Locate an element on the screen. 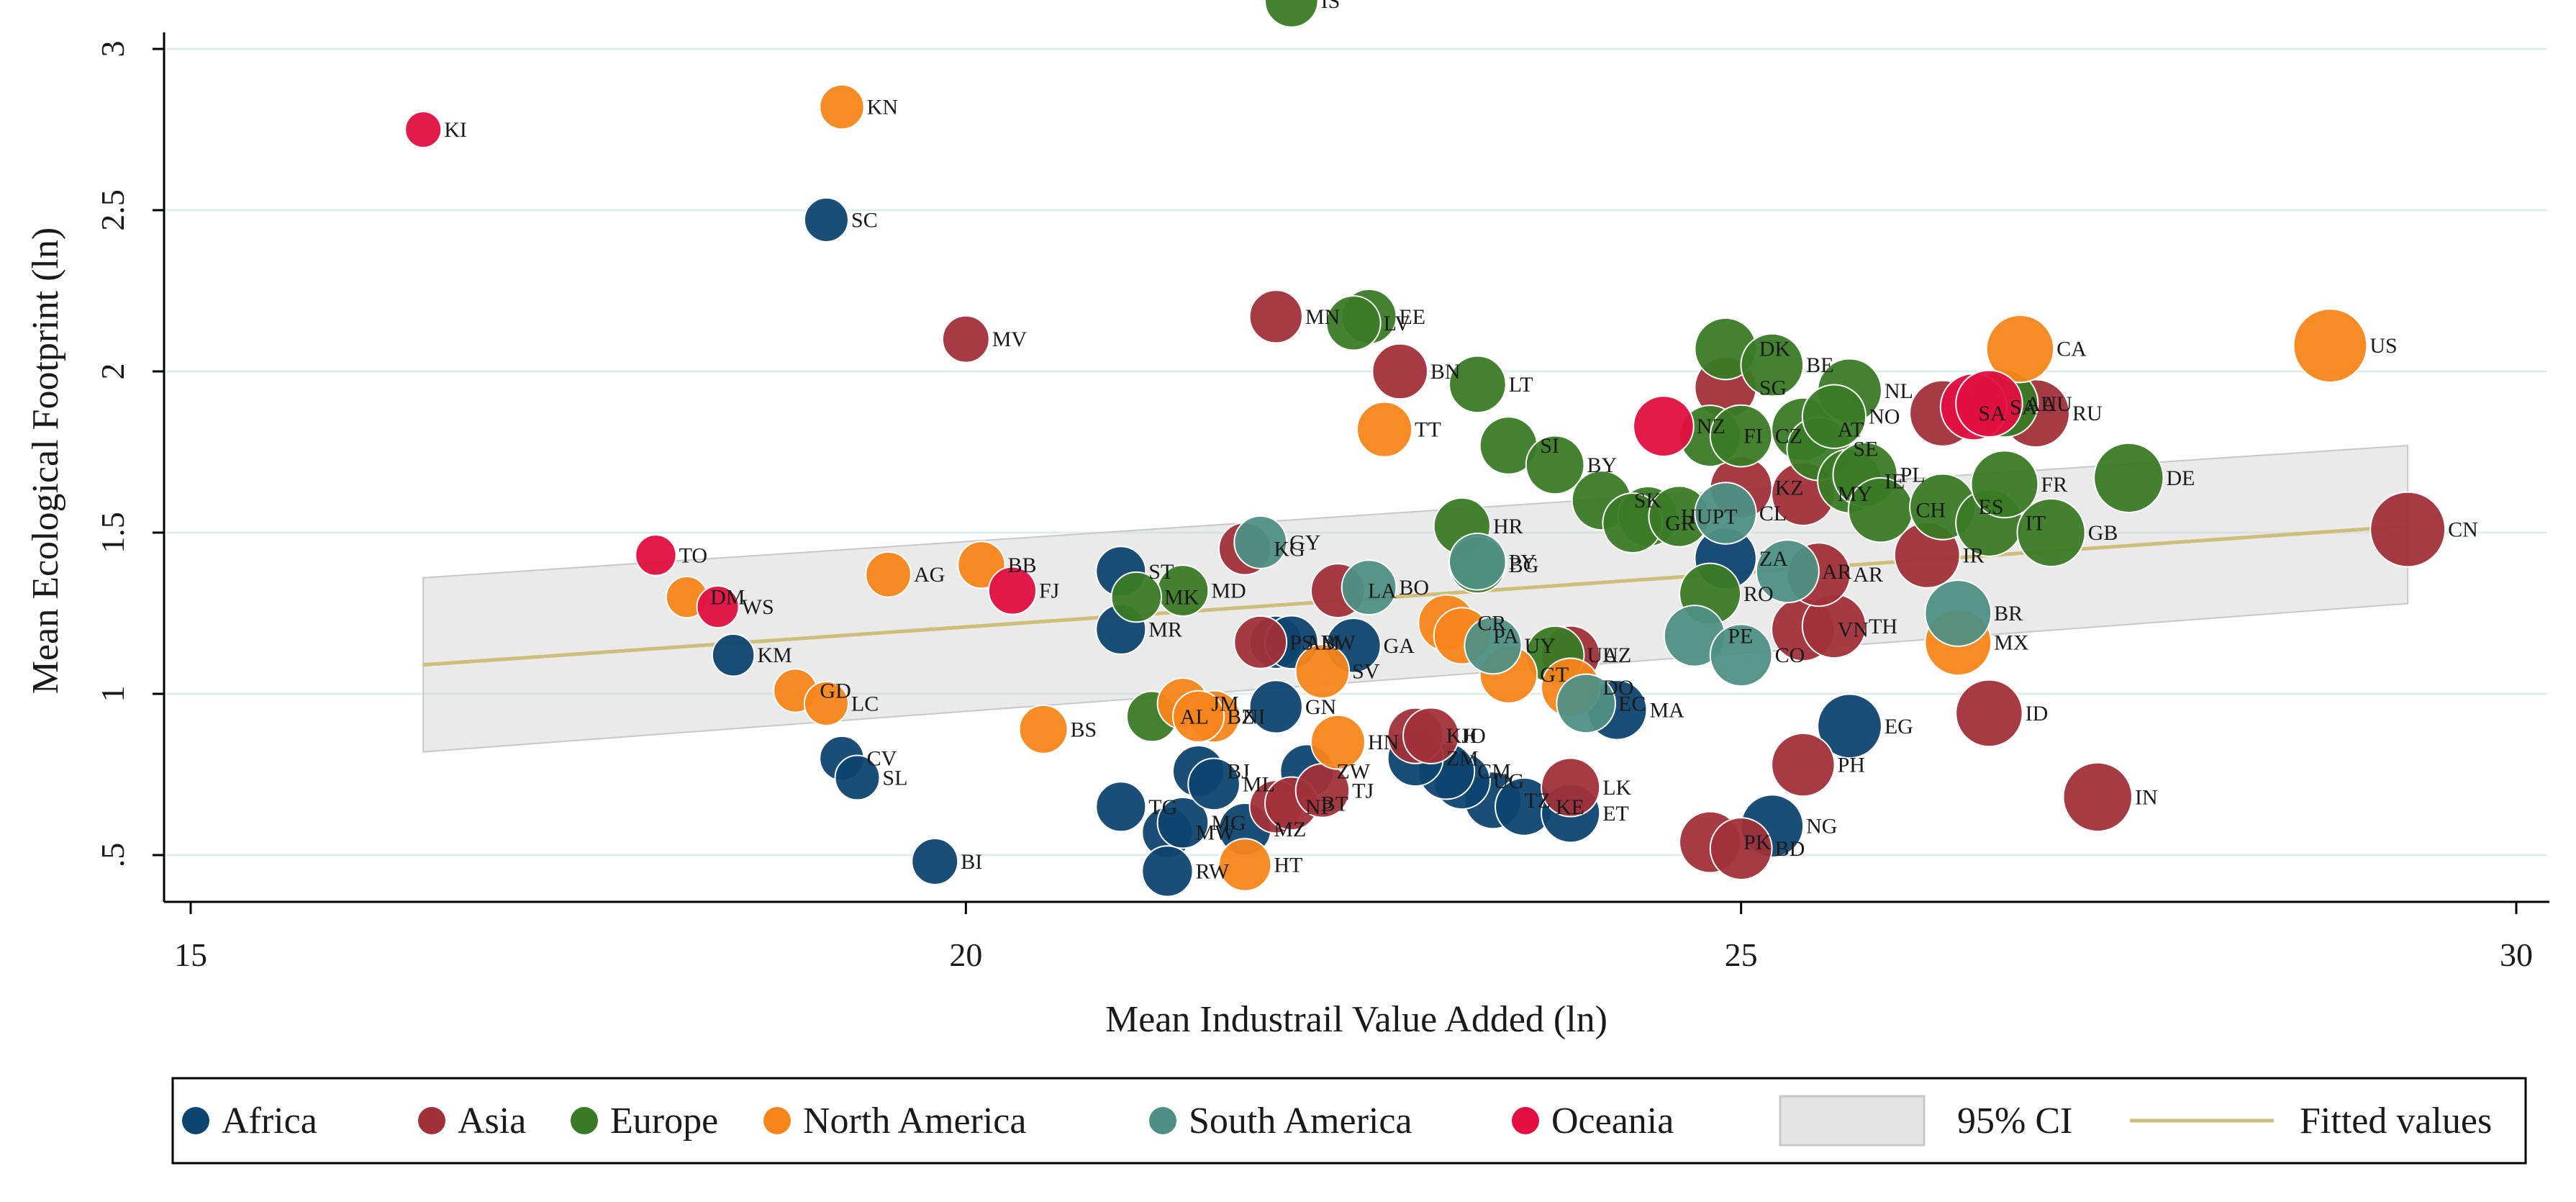 Image resolution: width=2576 pixels, height=1202 pixels. data-point-label: FR is located at coordinates (2054, 485).